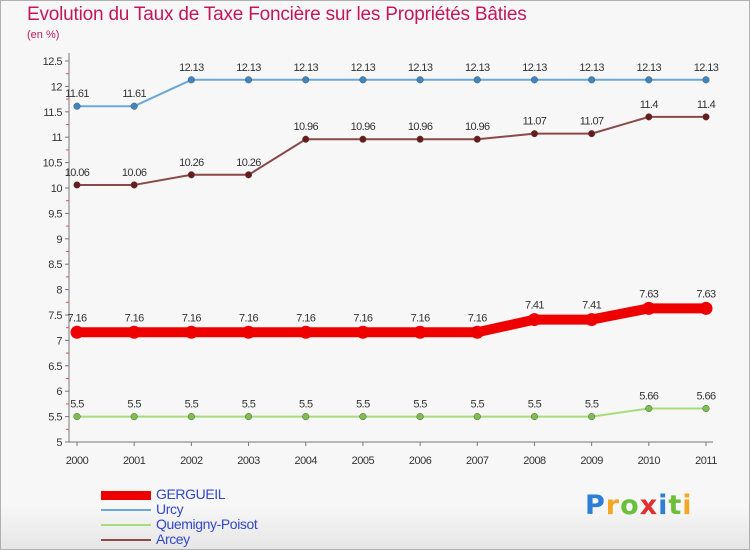 The image size is (750, 550). Describe the element at coordinates (191, 461) in the screenshot. I see `x-tick-label: 2002` at that location.